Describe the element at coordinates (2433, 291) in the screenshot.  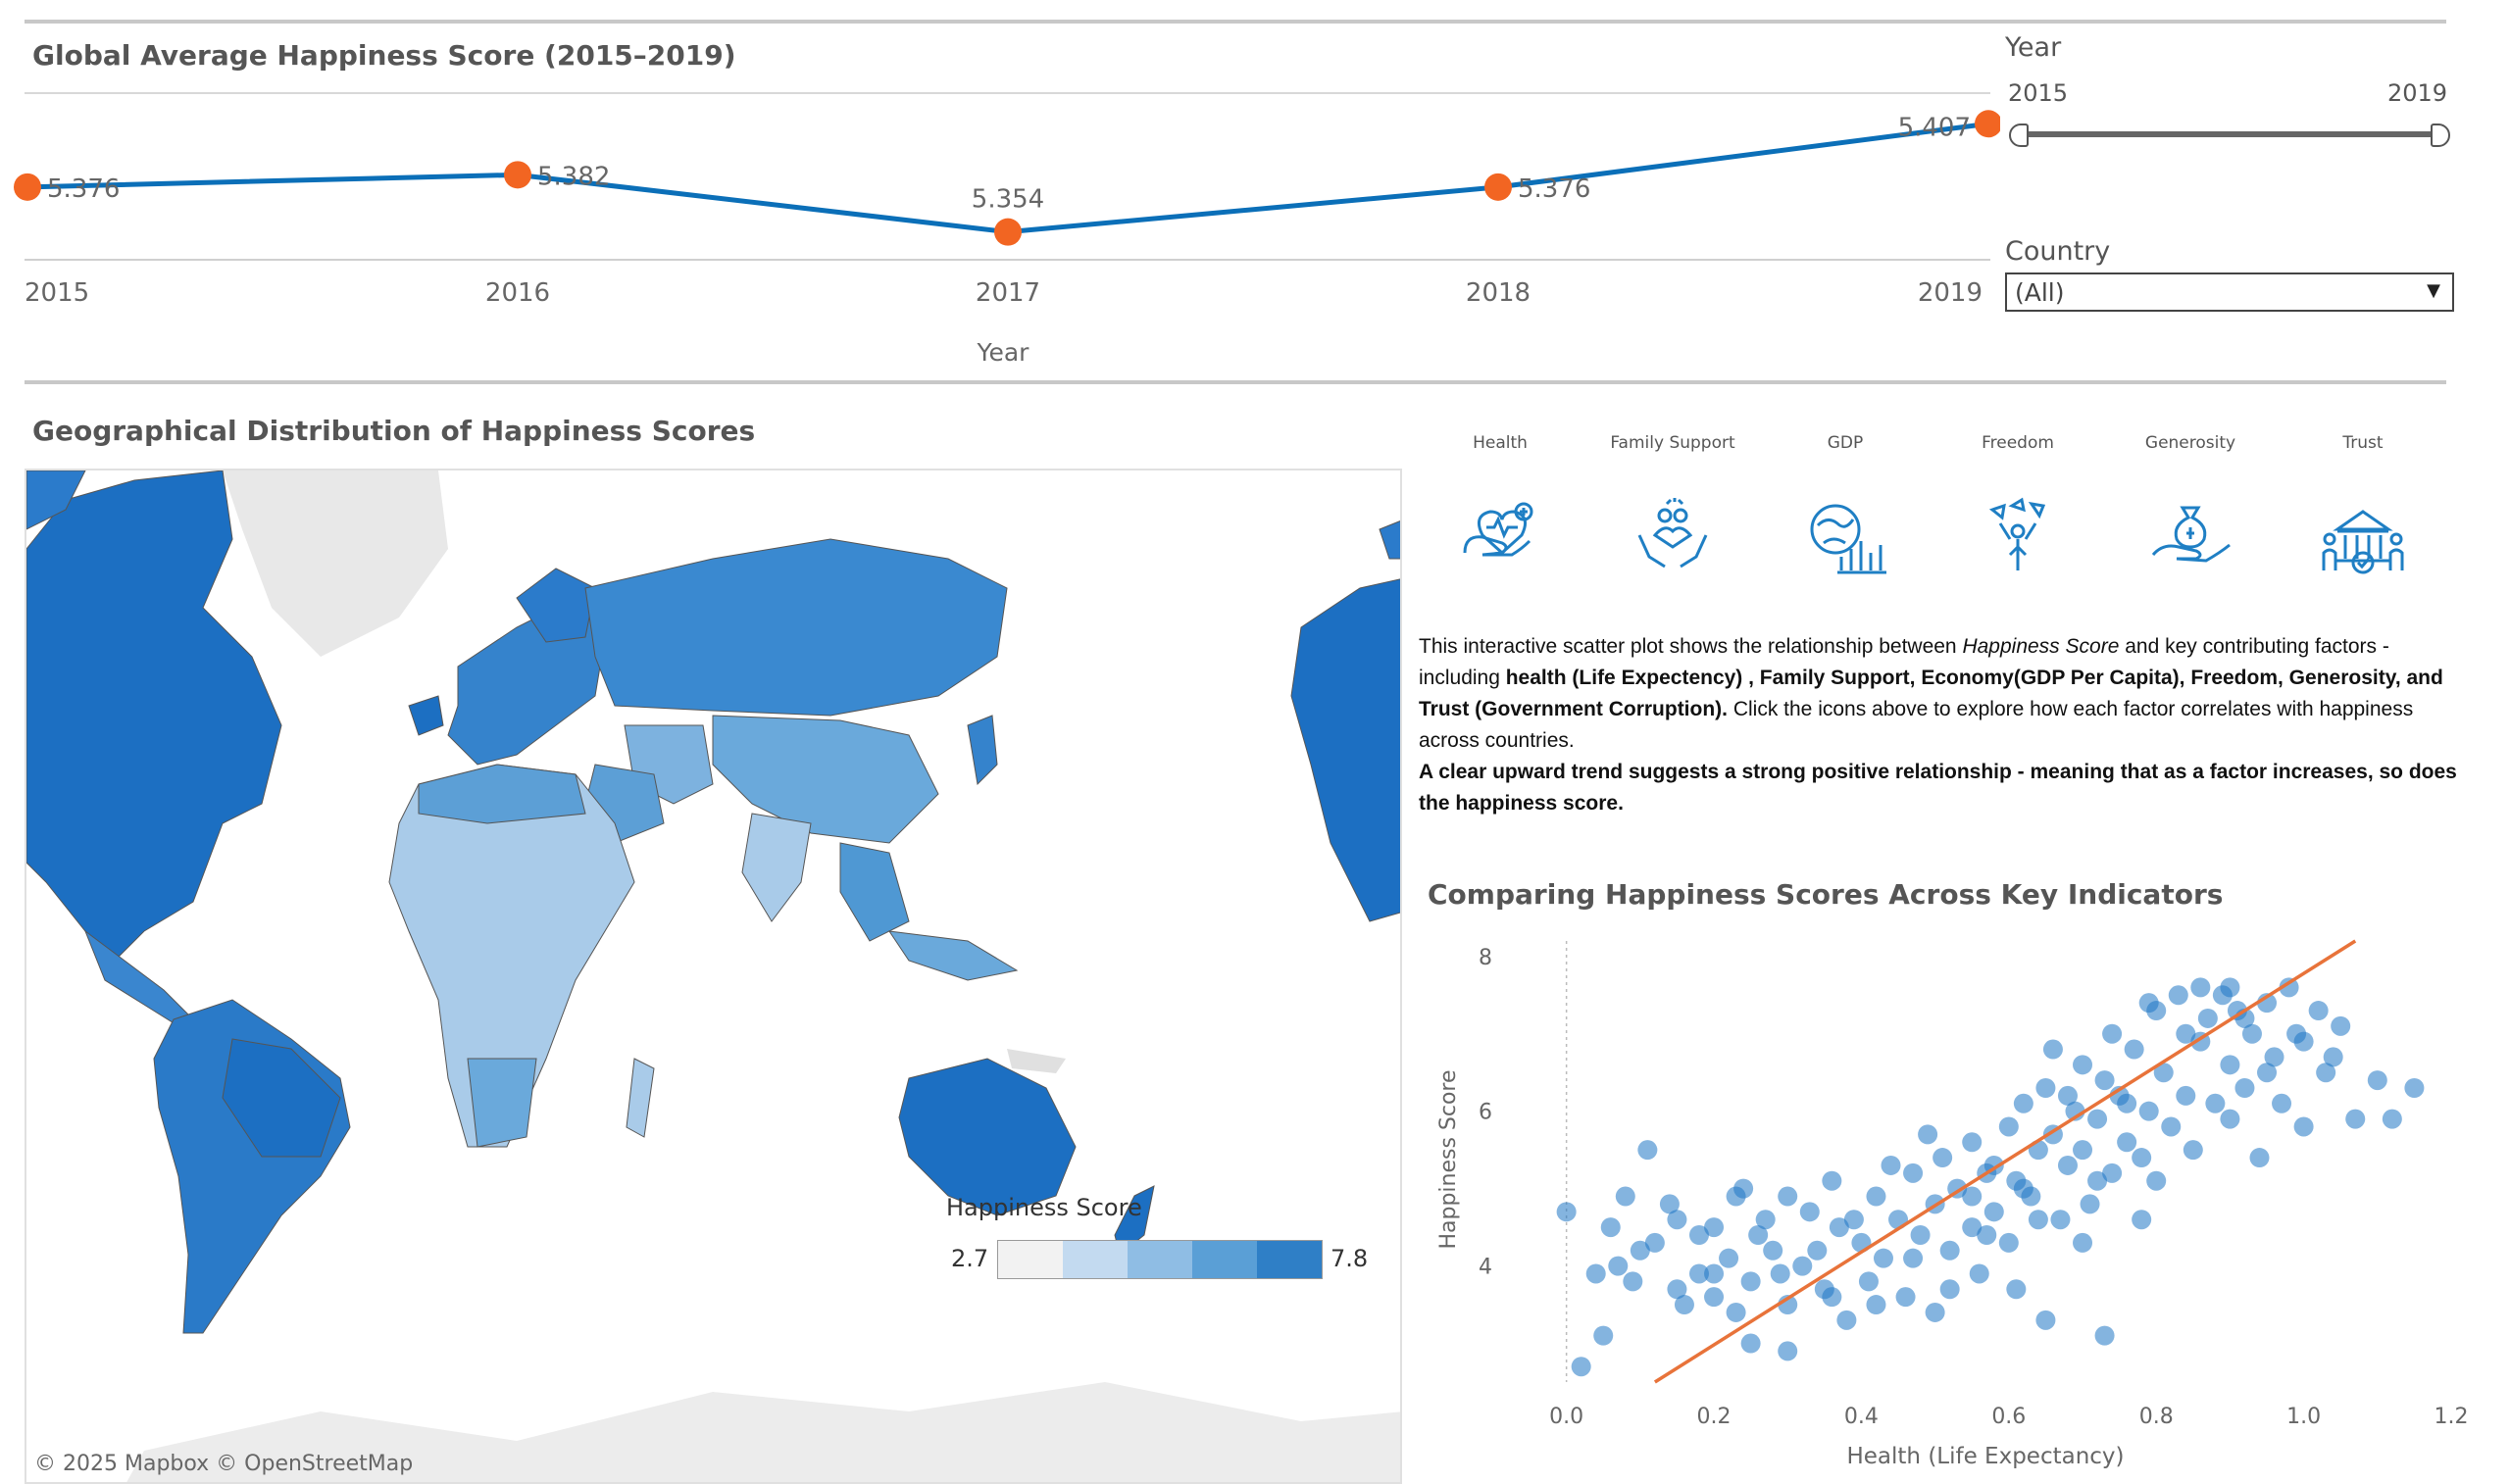
I see `chevron-down-icon: ▼` at that location.